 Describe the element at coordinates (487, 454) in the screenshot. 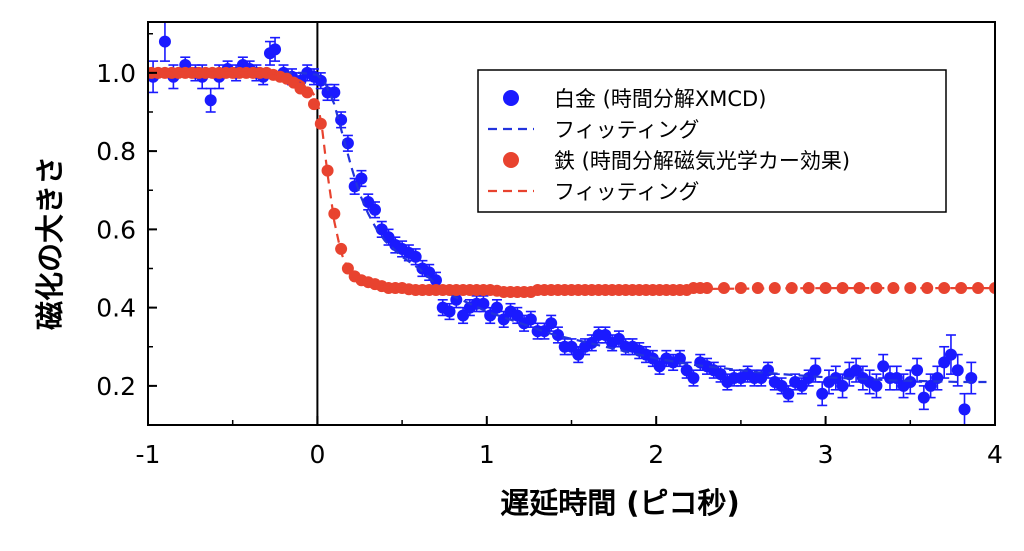

I see `x-tick-label: 1` at that location.